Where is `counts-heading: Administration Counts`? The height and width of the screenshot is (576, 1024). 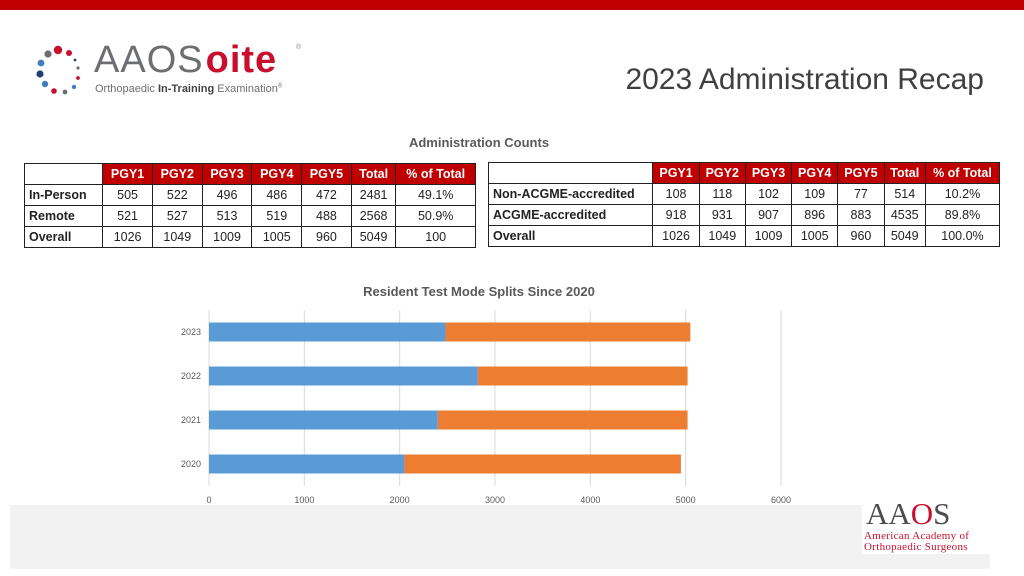
counts-heading: Administration Counts is located at coordinates (479, 142).